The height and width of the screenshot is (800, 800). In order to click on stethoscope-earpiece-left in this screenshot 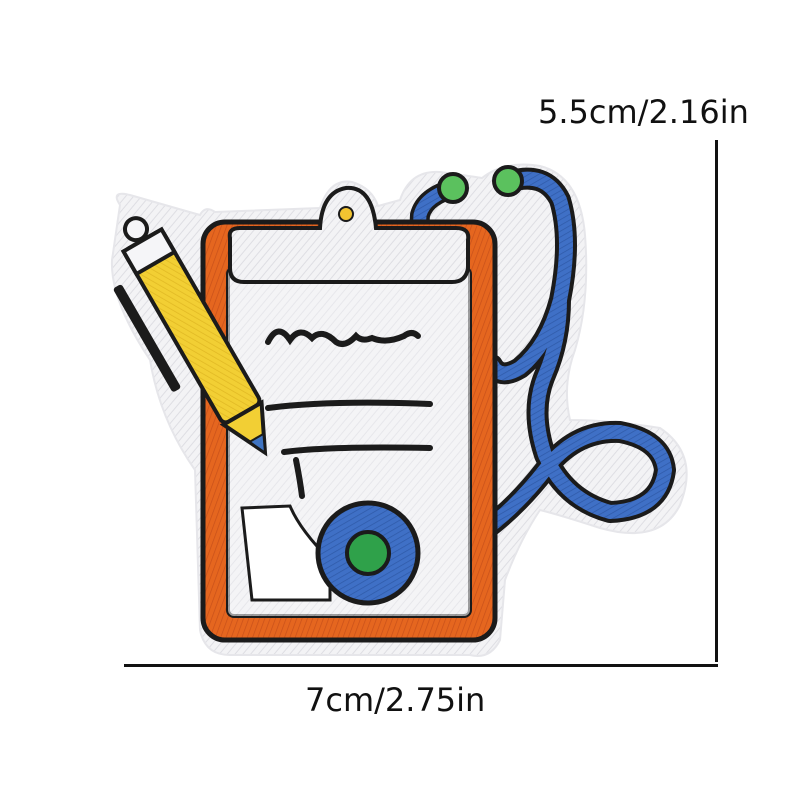, I will do `click(453, 188)`.